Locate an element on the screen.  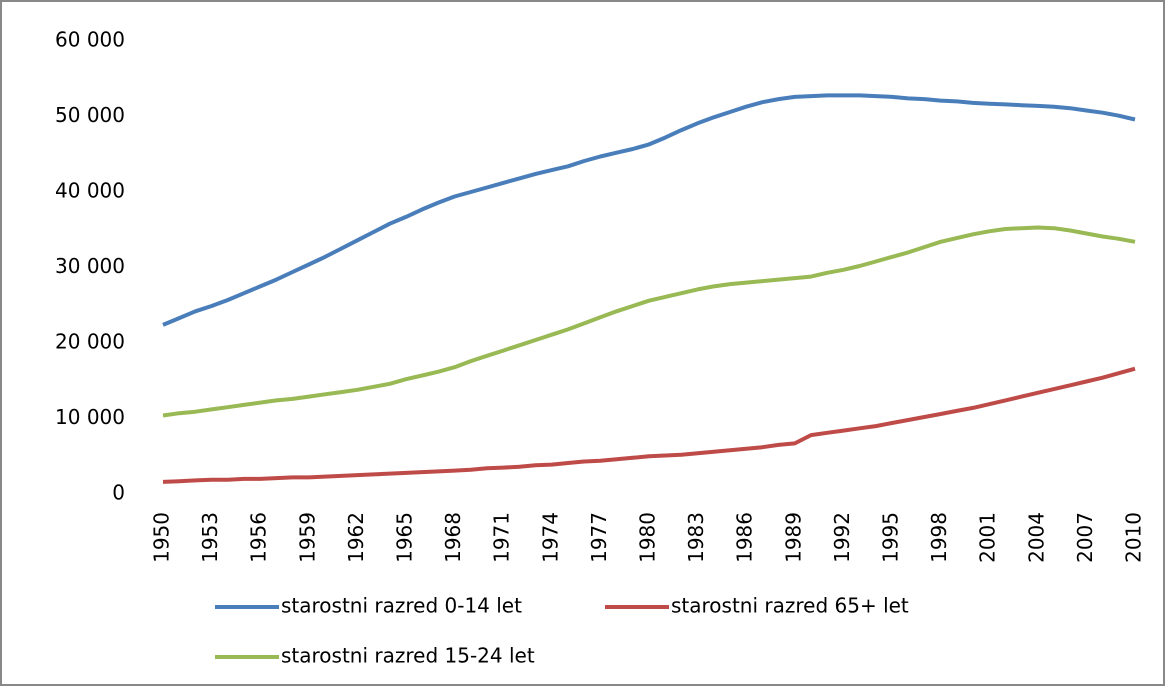
x-tick-label: 1974 is located at coordinates (550, 537).